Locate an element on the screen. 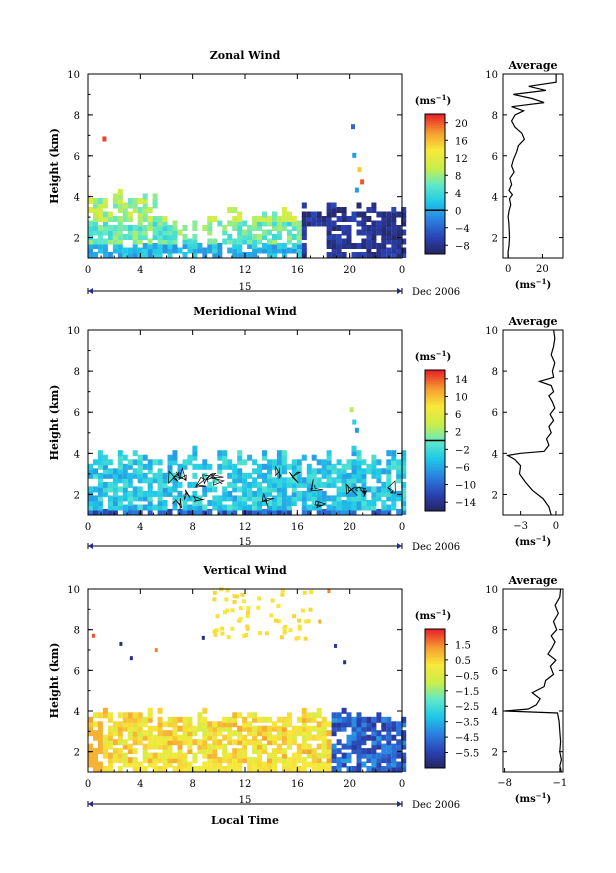 The image size is (616, 873). average-x-tick-label: 0 is located at coordinates (508, 269).